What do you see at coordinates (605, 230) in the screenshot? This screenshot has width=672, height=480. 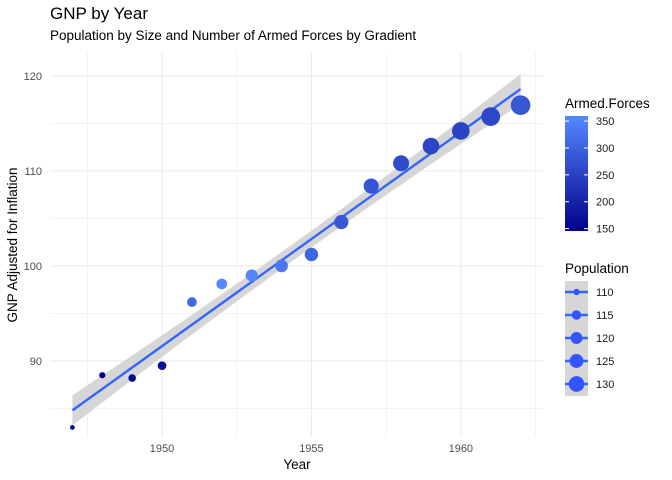 I see `colorbar-tick-label: 150` at bounding box center [605, 230].